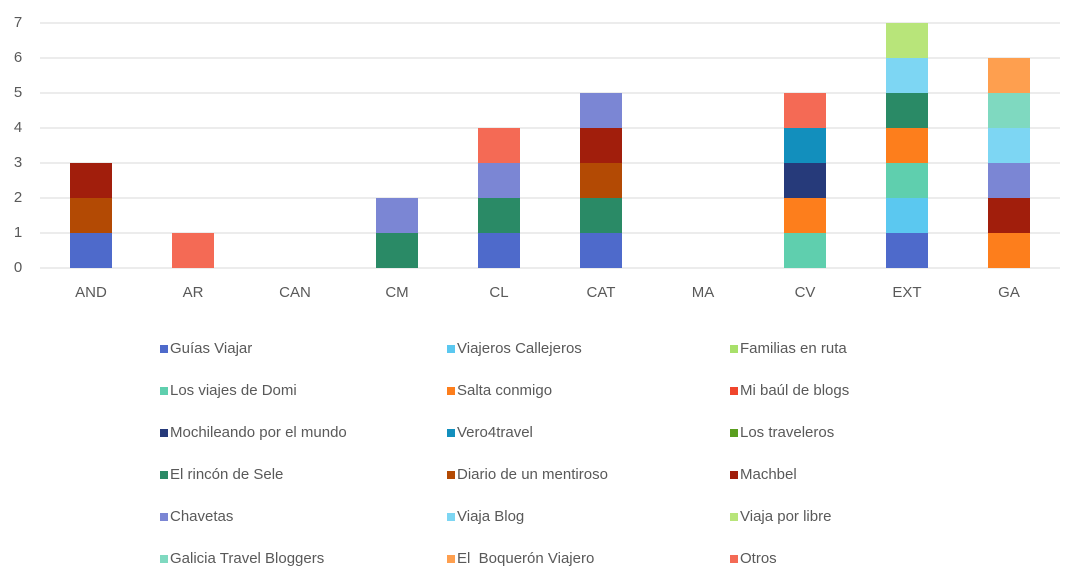 This screenshot has height=567, width=1069. Describe the element at coordinates (490, 516) in the screenshot. I see `legend-label: Viaja Blog` at that location.